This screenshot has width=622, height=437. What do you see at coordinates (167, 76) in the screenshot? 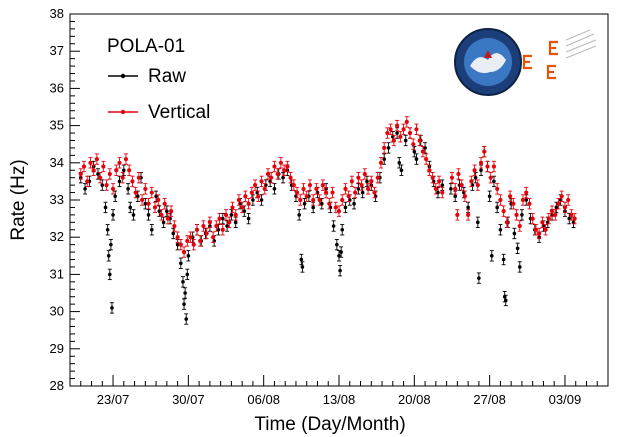
I see `legend-label-raw: Raw` at bounding box center [167, 76].